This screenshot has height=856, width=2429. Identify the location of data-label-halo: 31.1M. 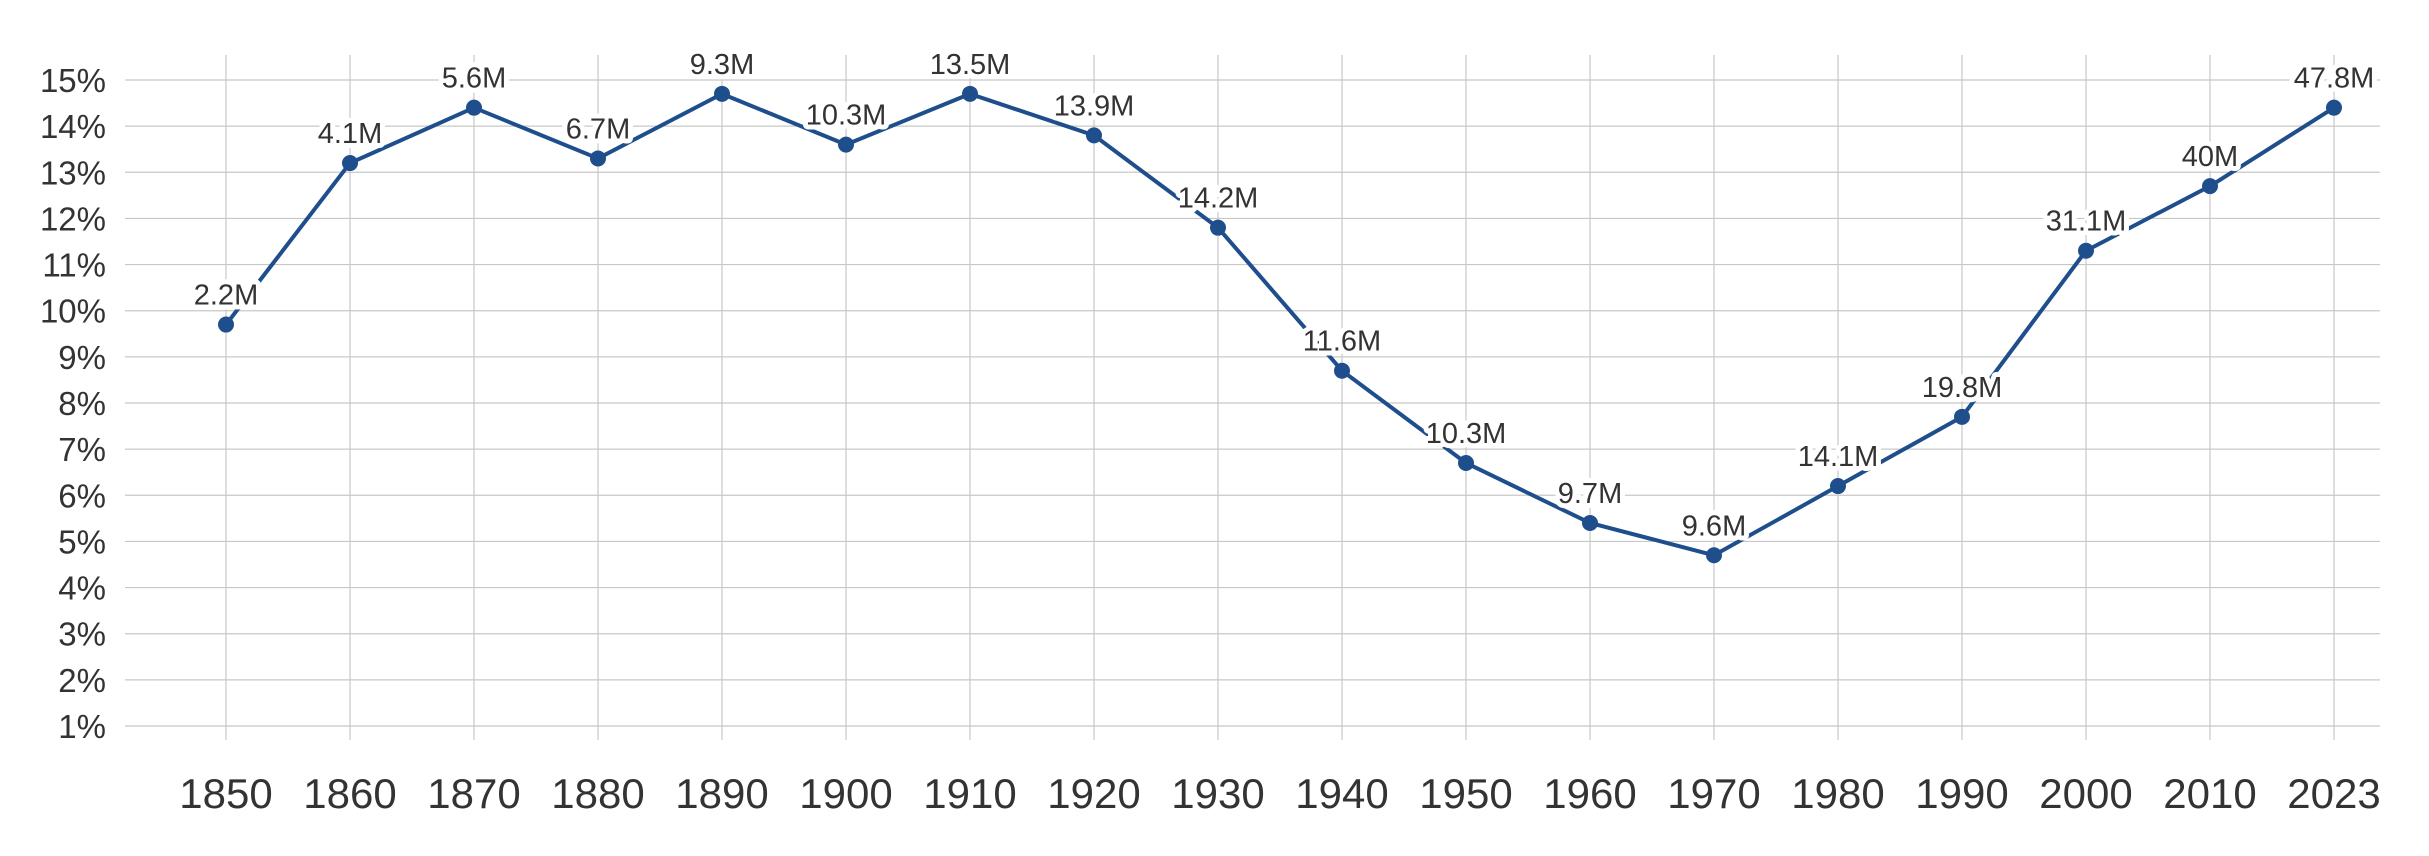
(2086, 222).